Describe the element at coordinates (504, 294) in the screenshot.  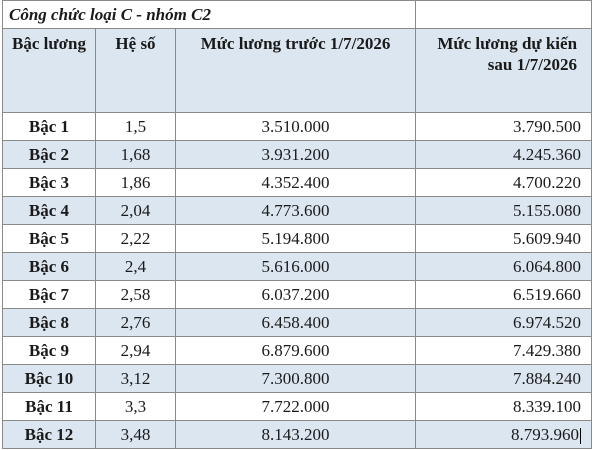
I see `salary-after-cell: 6.519.660` at that location.